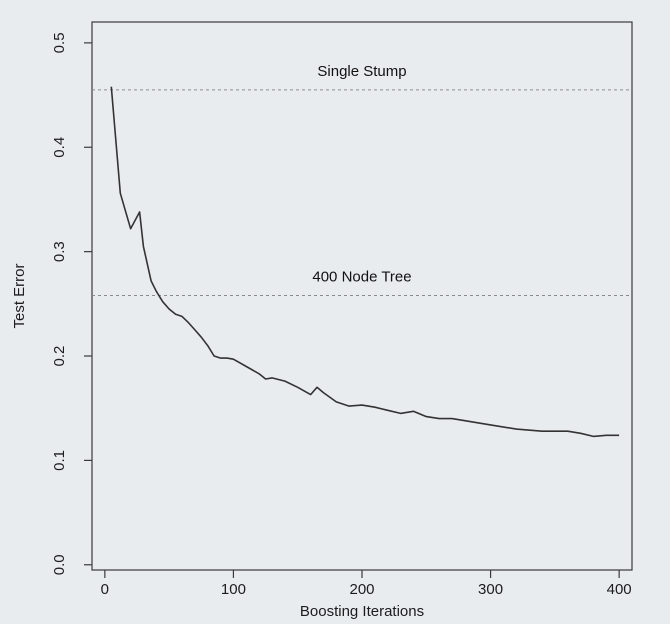  What do you see at coordinates (59, 356) in the screenshot?
I see `y-tick-label: 0.2` at bounding box center [59, 356].